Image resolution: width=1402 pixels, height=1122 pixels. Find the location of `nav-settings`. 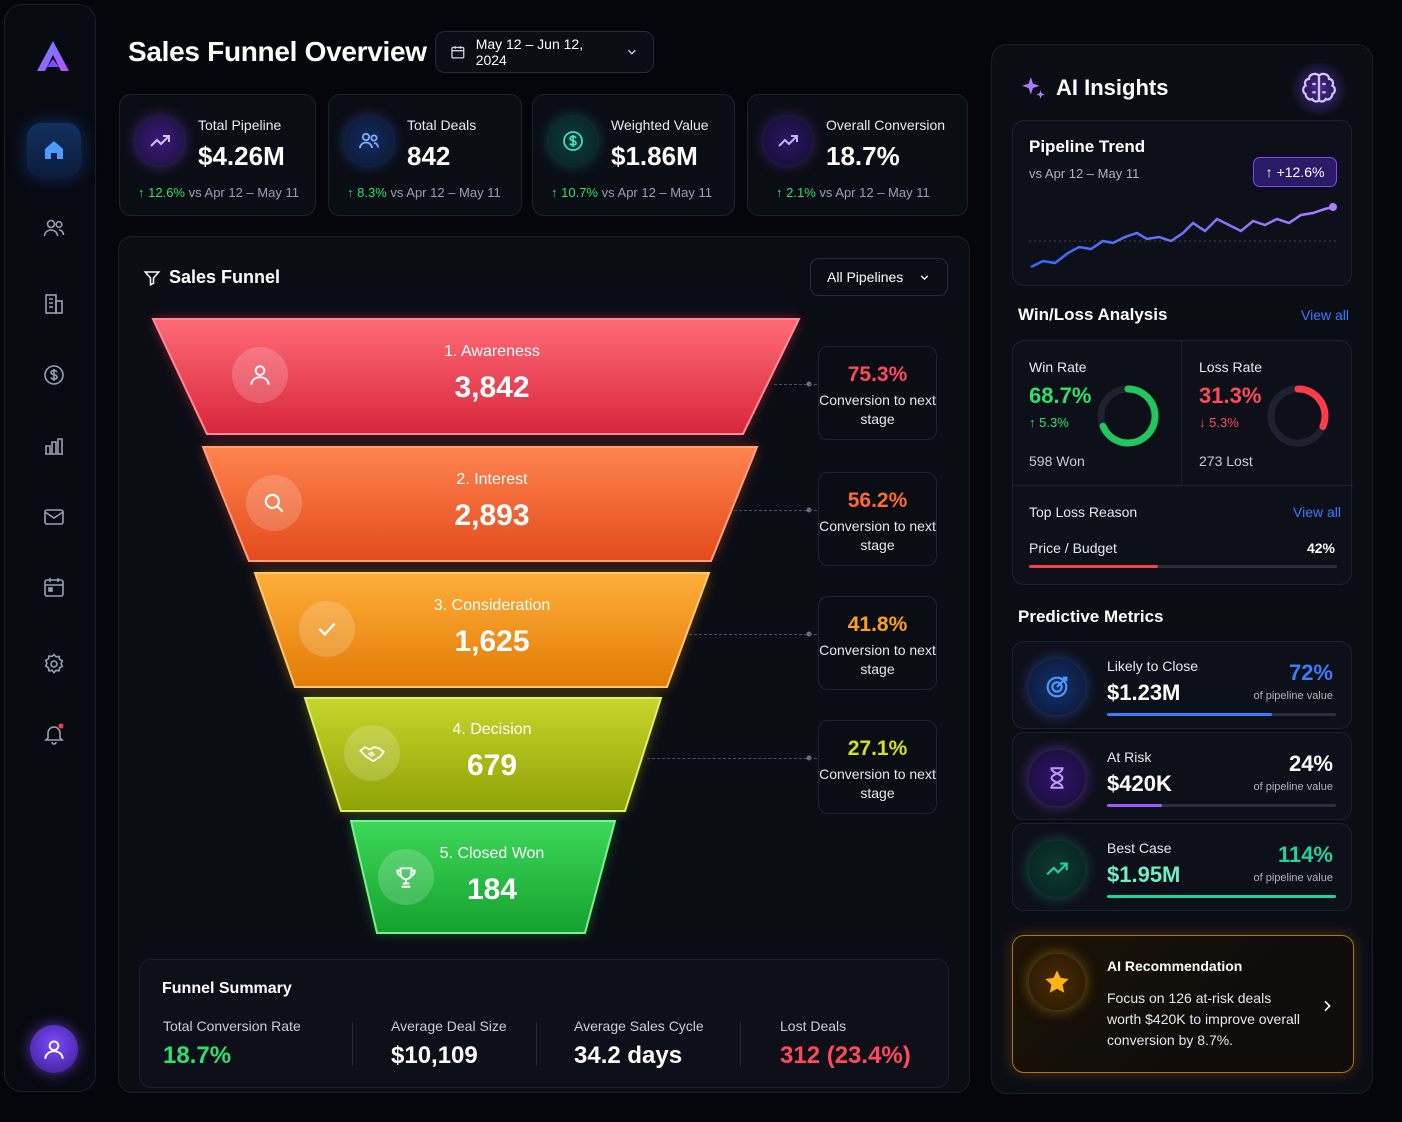

nav-settings is located at coordinates (54, 664).